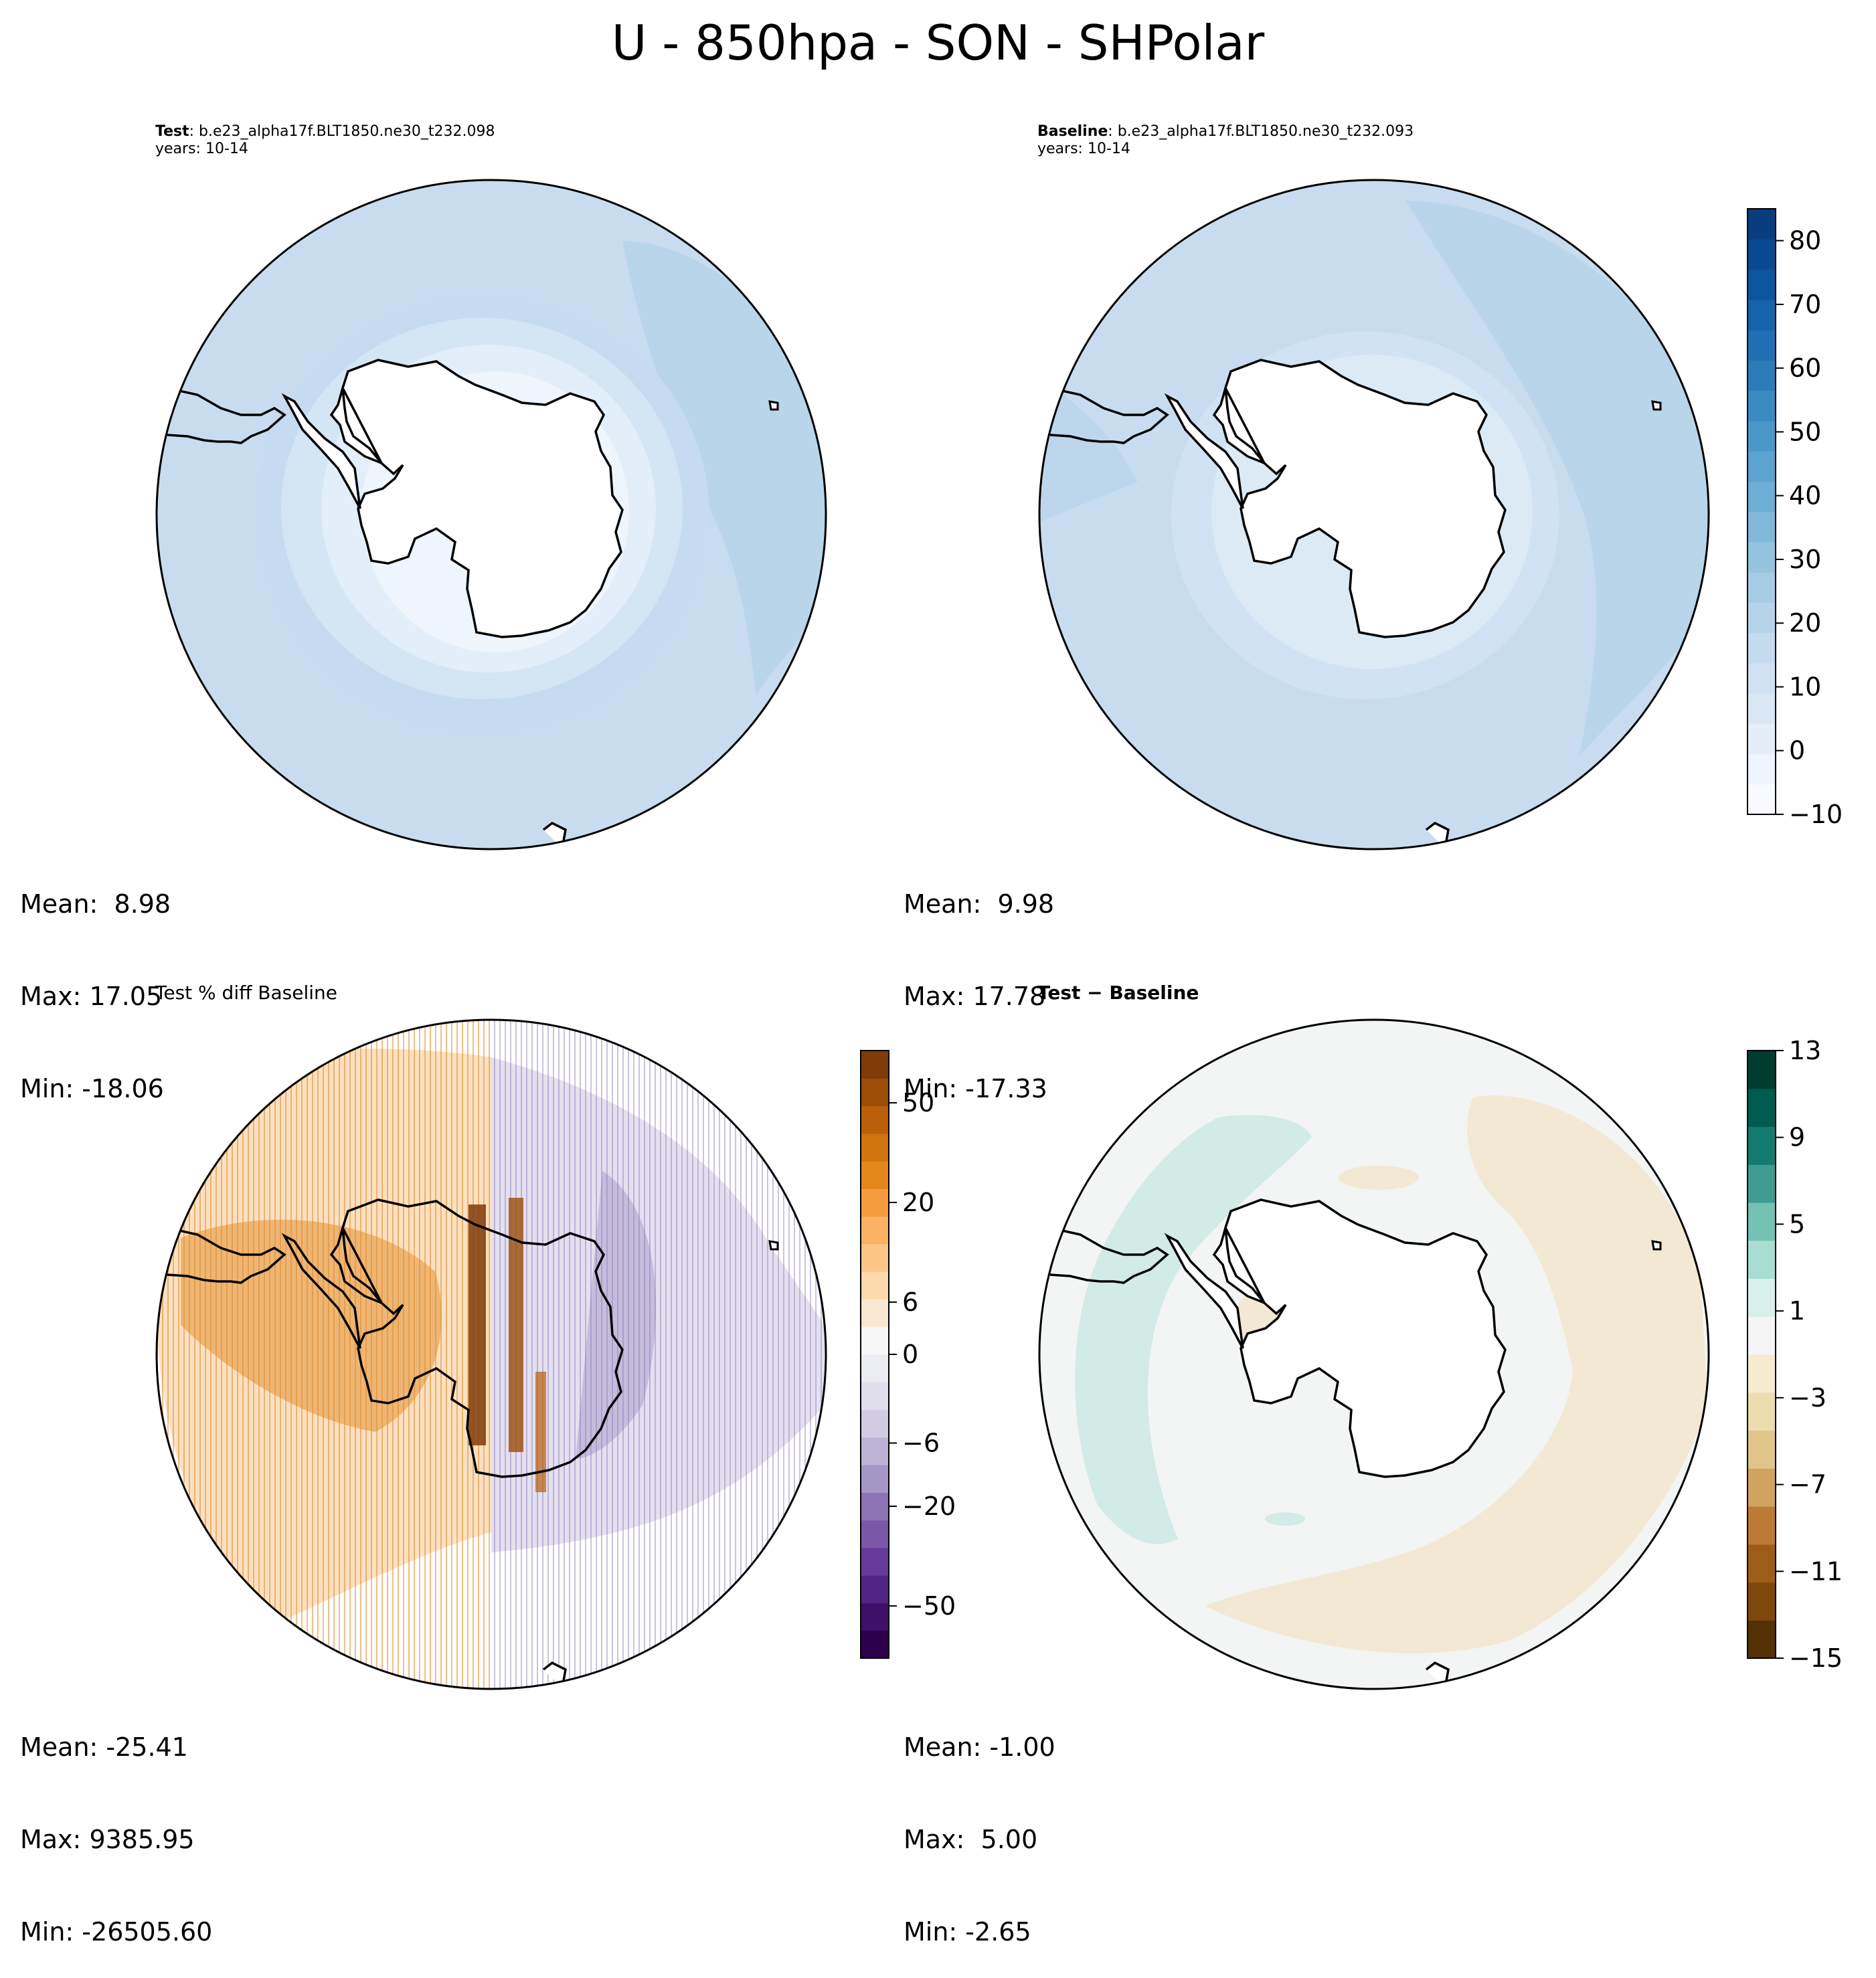 This screenshot has height=1978, width=1876. What do you see at coordinates (929, 1606) in the screenshot?
I see `pctdiff-colorbar-tick-label: −50` at bounding box center [929, 1606].